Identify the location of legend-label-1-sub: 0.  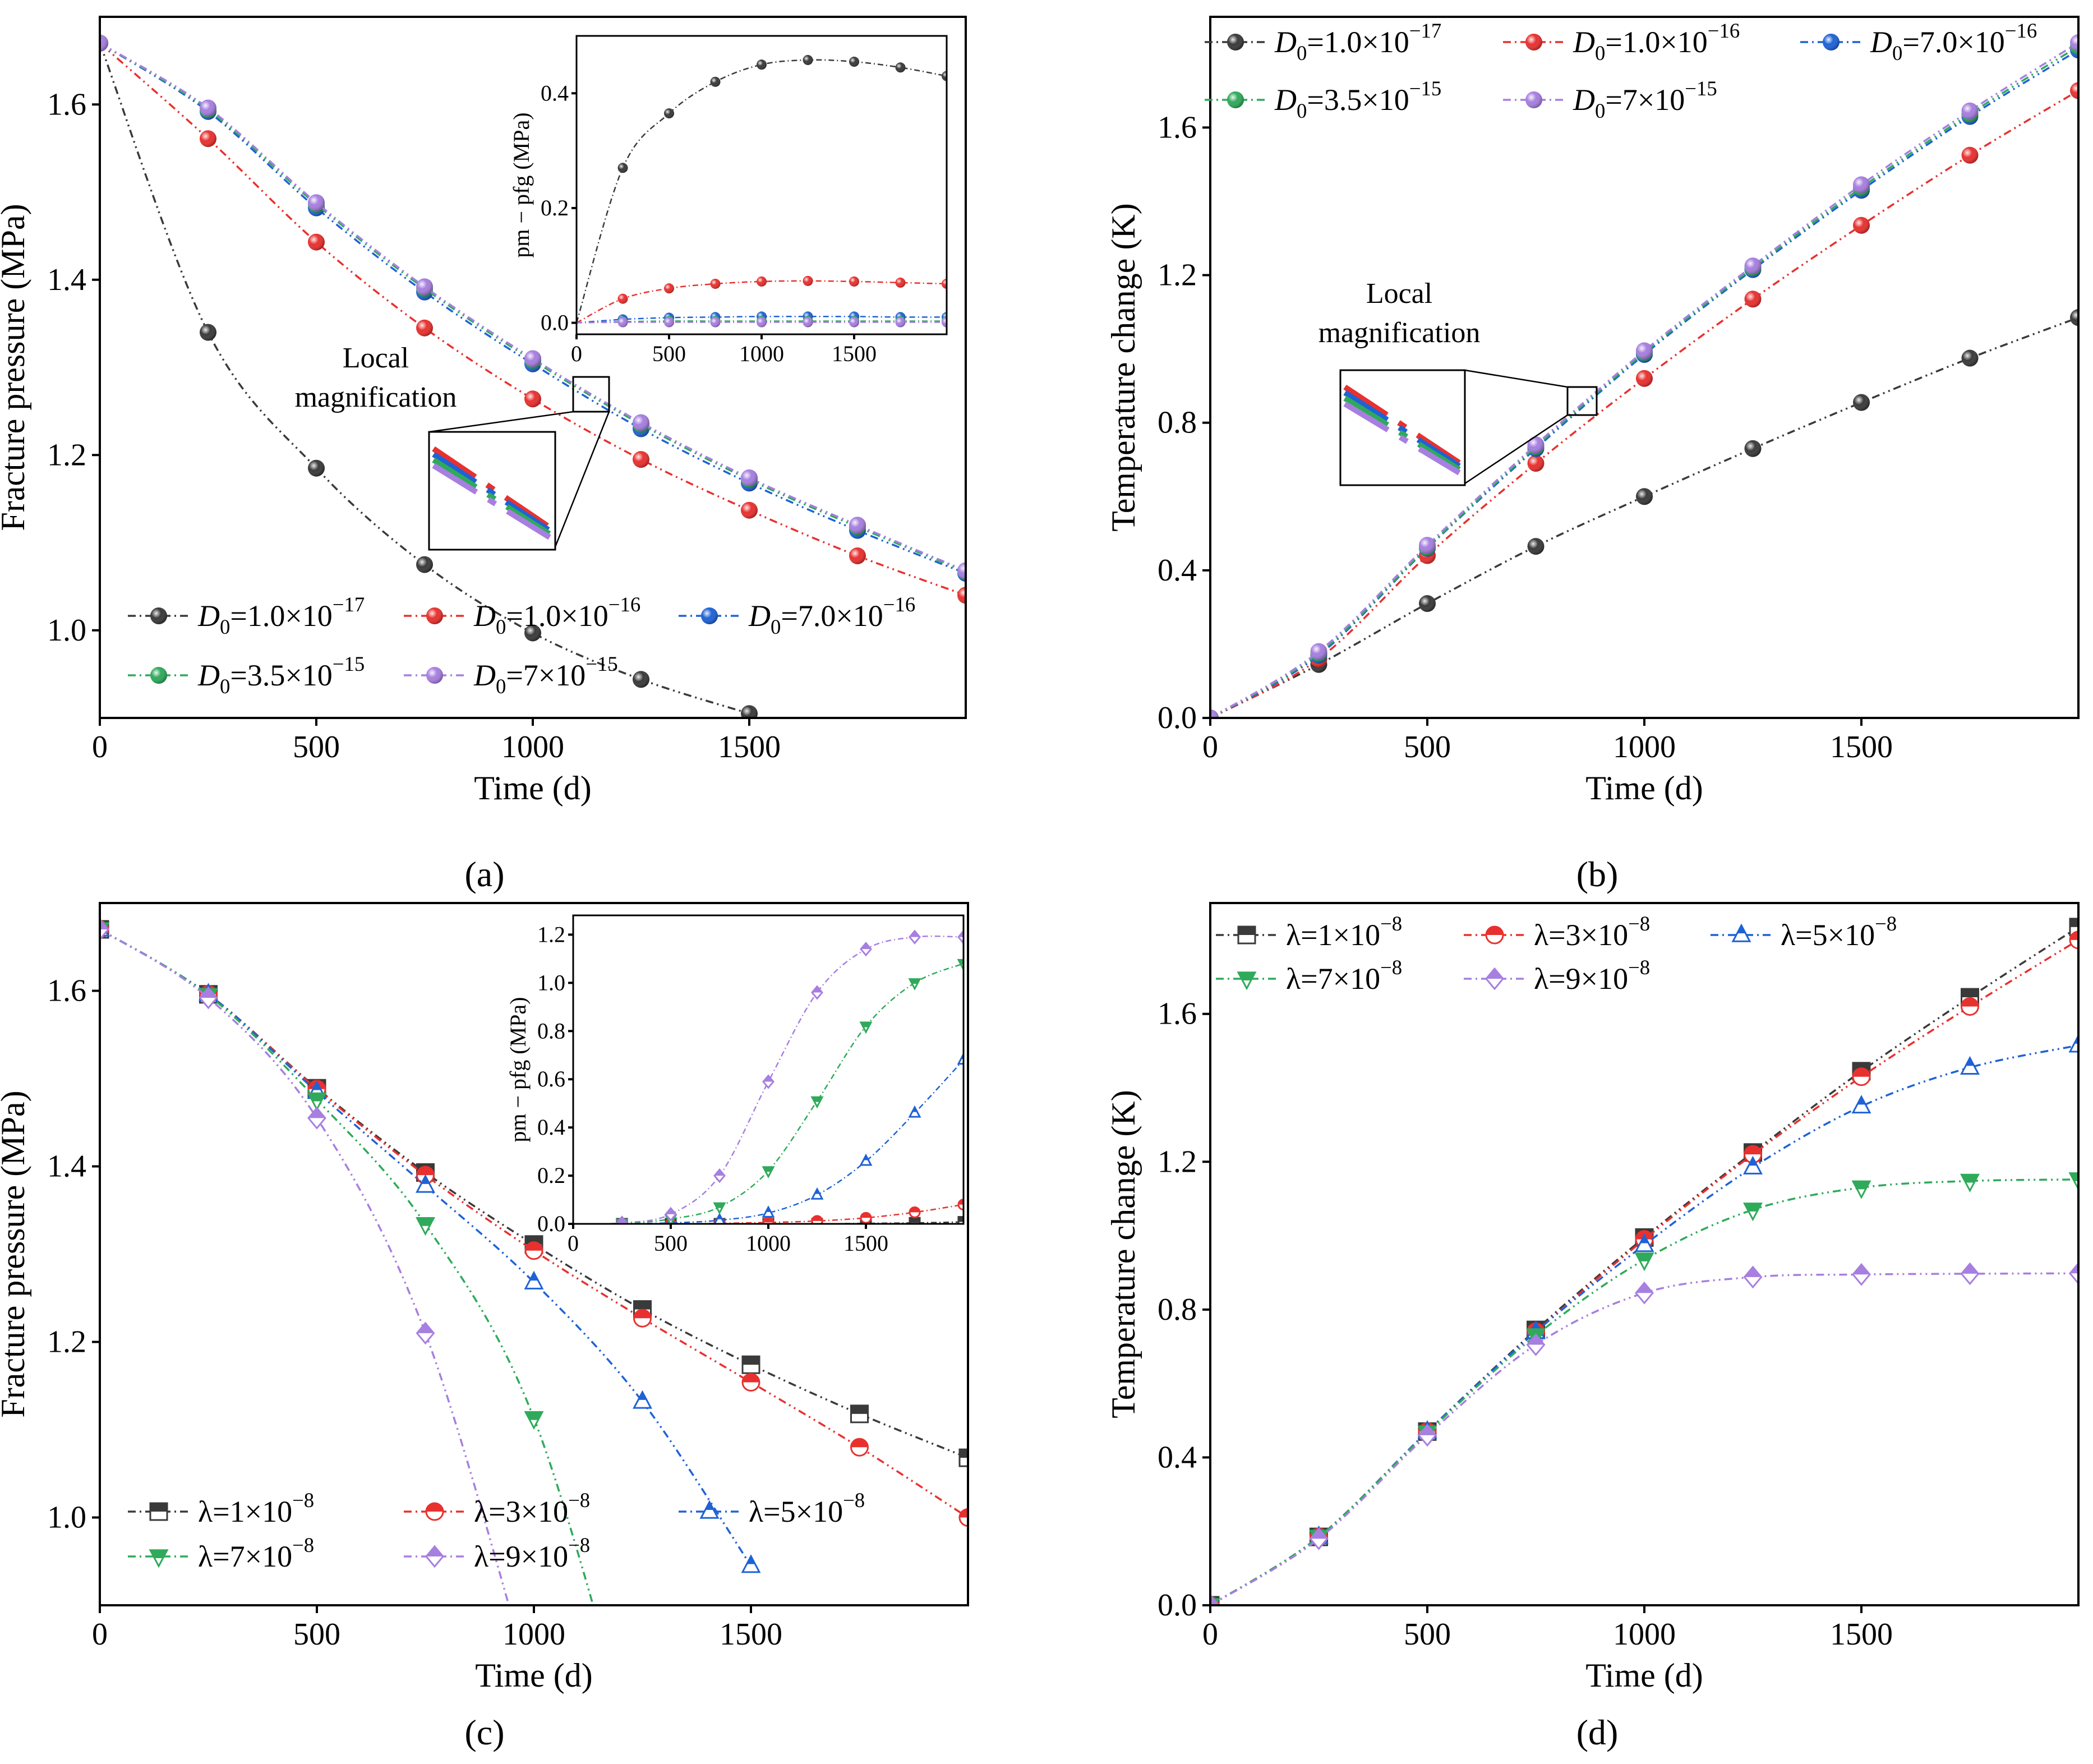
(1600, 54).